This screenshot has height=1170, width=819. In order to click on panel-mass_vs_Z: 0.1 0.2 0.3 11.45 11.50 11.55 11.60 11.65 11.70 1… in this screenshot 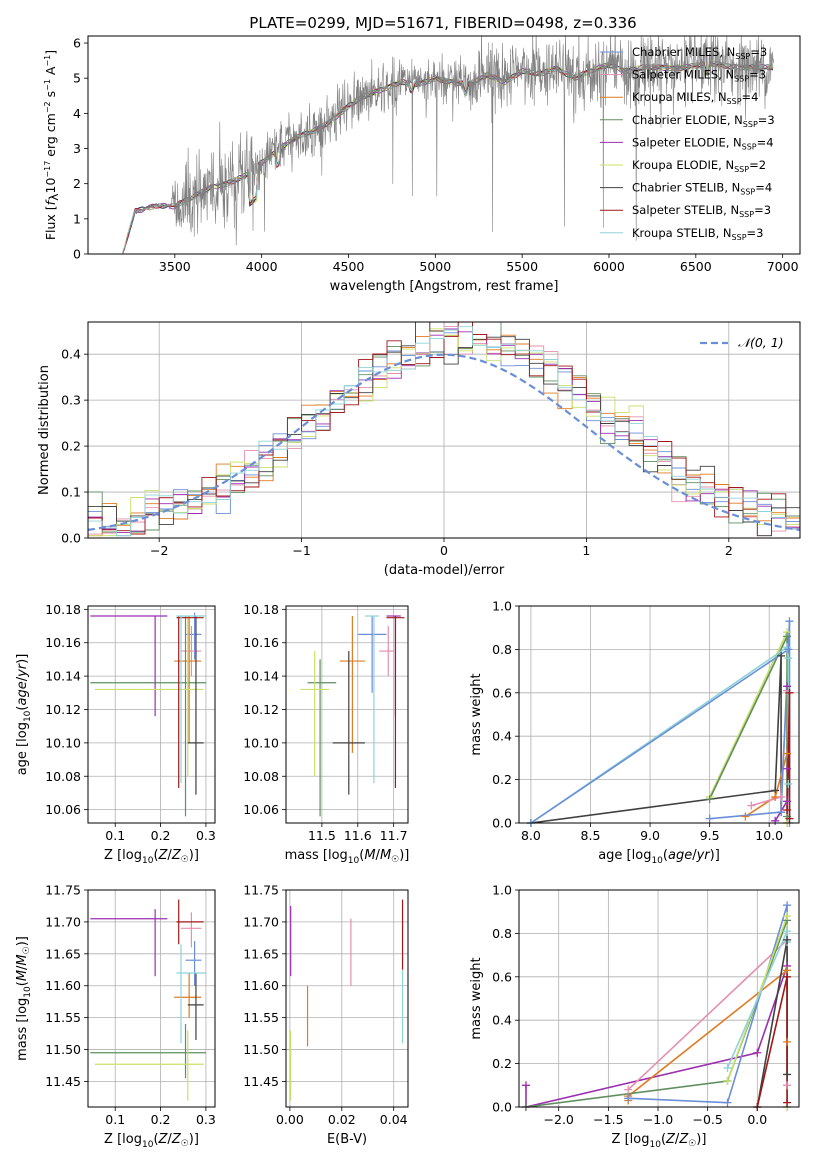, I will do `click(115, 1017)`.